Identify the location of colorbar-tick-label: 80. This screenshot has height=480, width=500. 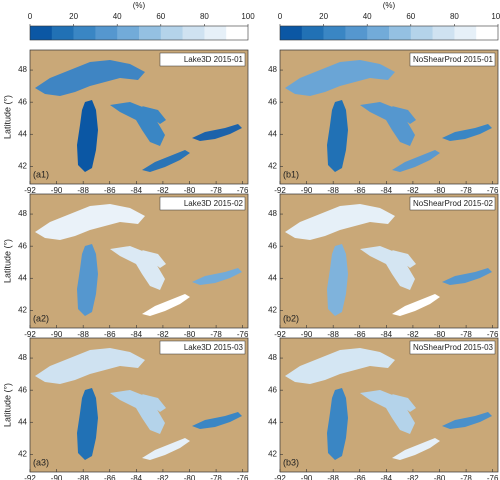
(454, 16).